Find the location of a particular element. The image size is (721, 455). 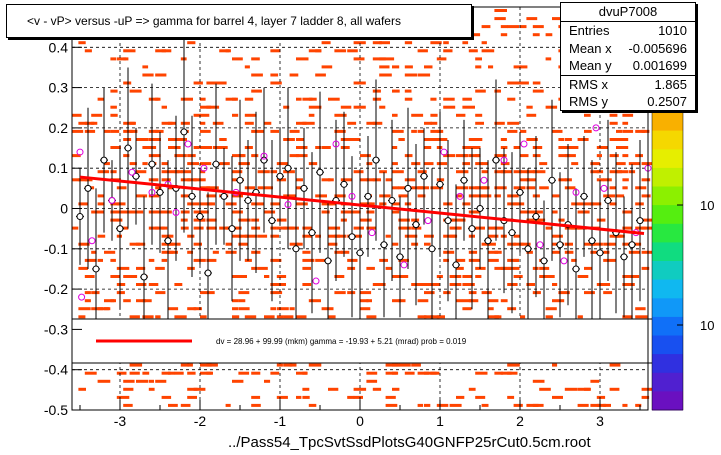

y-tick-label: -0.4 is located at coordinates (56, 370).